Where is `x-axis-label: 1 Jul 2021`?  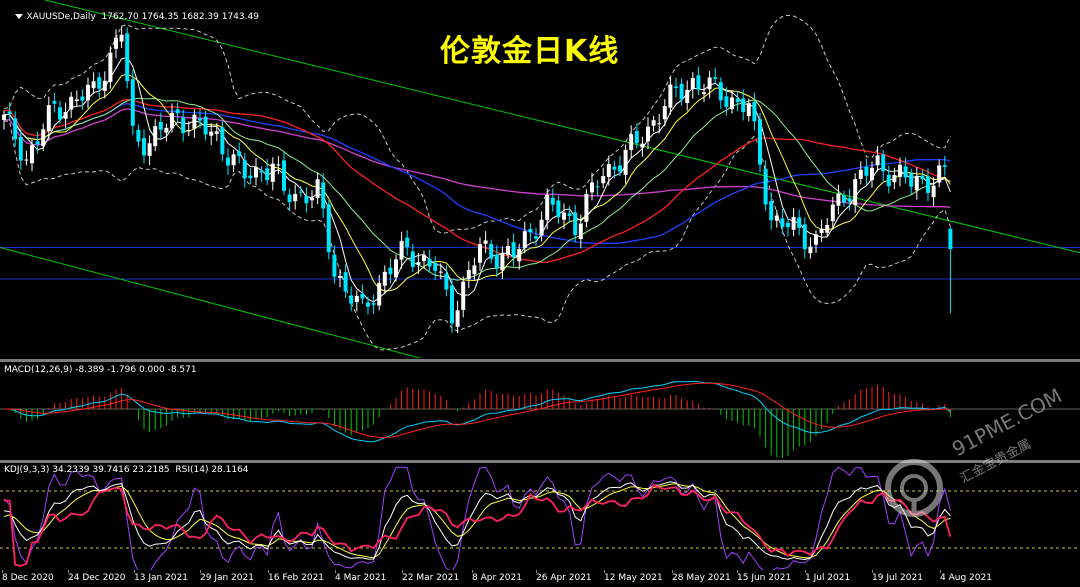
x-axis-label: 1 Jul 2021 is located at coordinates (828, 578).